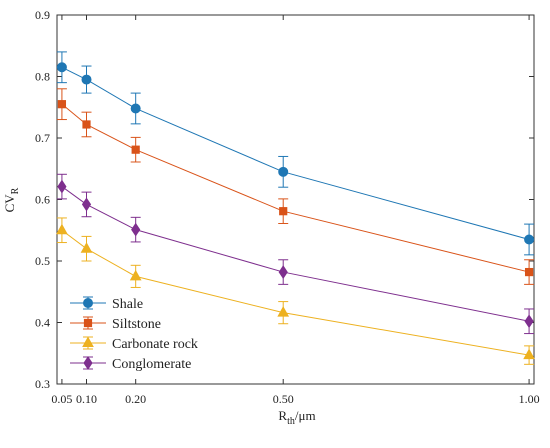 The image size is (550, 448). I want to click on x-tick-label: 0.10, so click(86, 399).